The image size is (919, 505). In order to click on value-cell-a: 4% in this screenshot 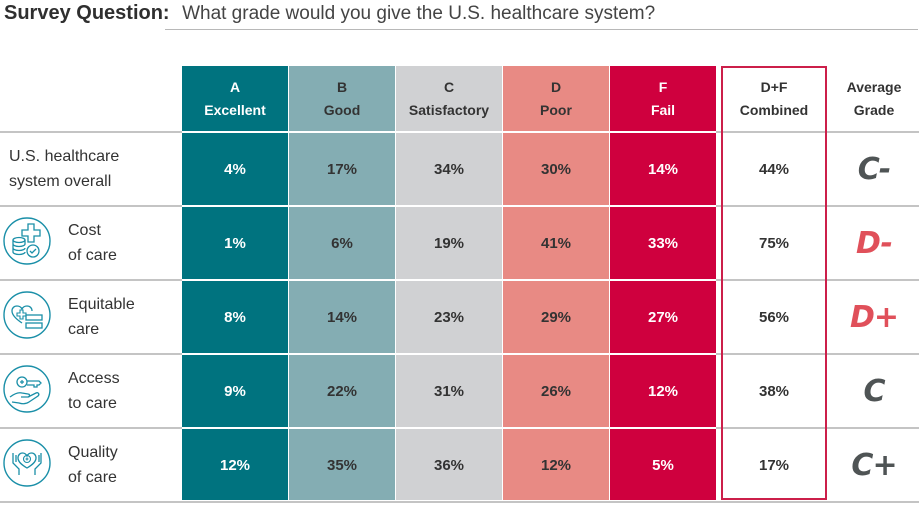, I will do `click(235, 169)`.